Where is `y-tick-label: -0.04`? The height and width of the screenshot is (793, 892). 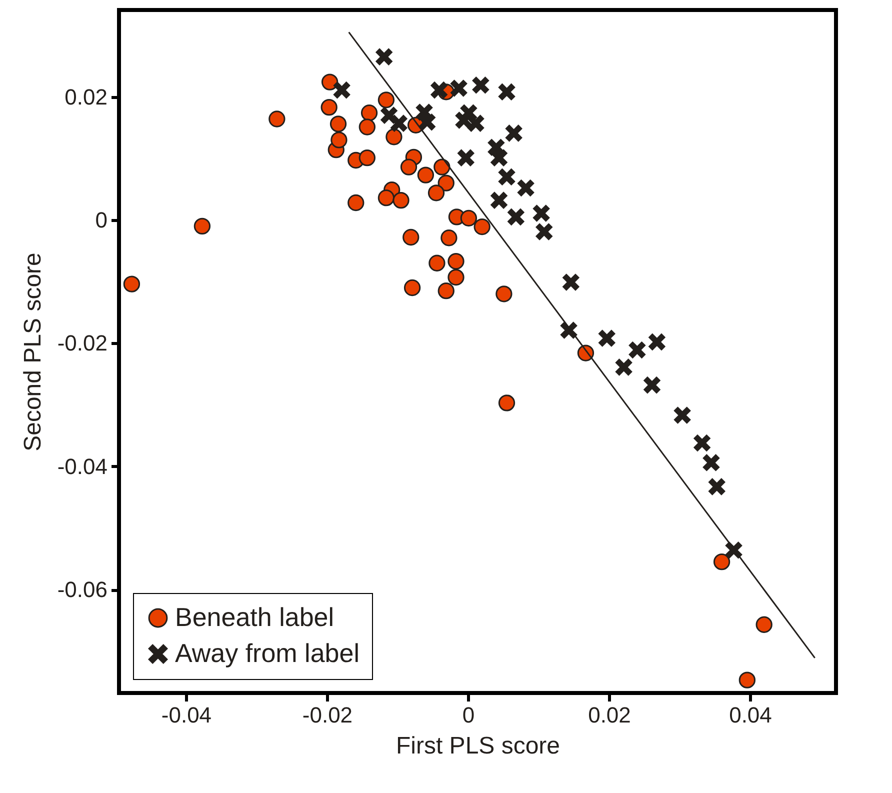 y-tick-label: -0.04 is located at coordinates (82, 466).